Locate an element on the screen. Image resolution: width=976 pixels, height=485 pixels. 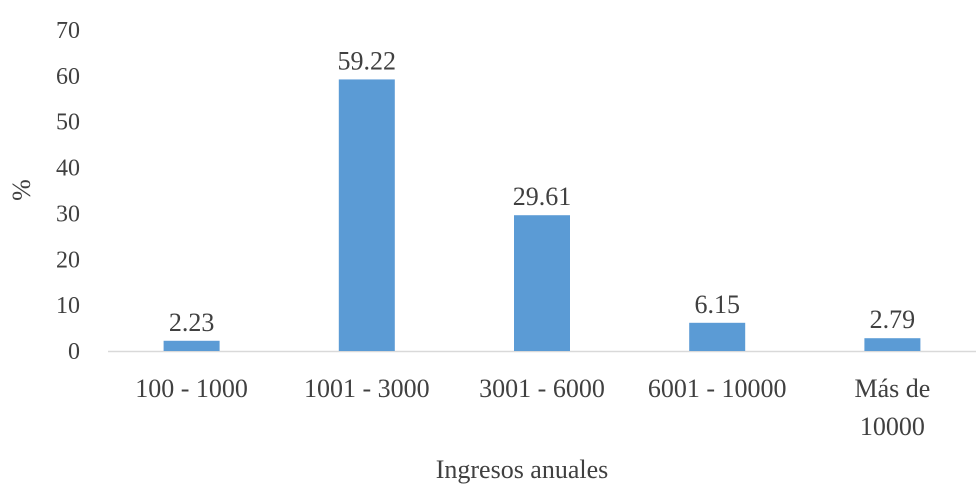
y-tick-label: 30 is located at coordinates (68, 214).